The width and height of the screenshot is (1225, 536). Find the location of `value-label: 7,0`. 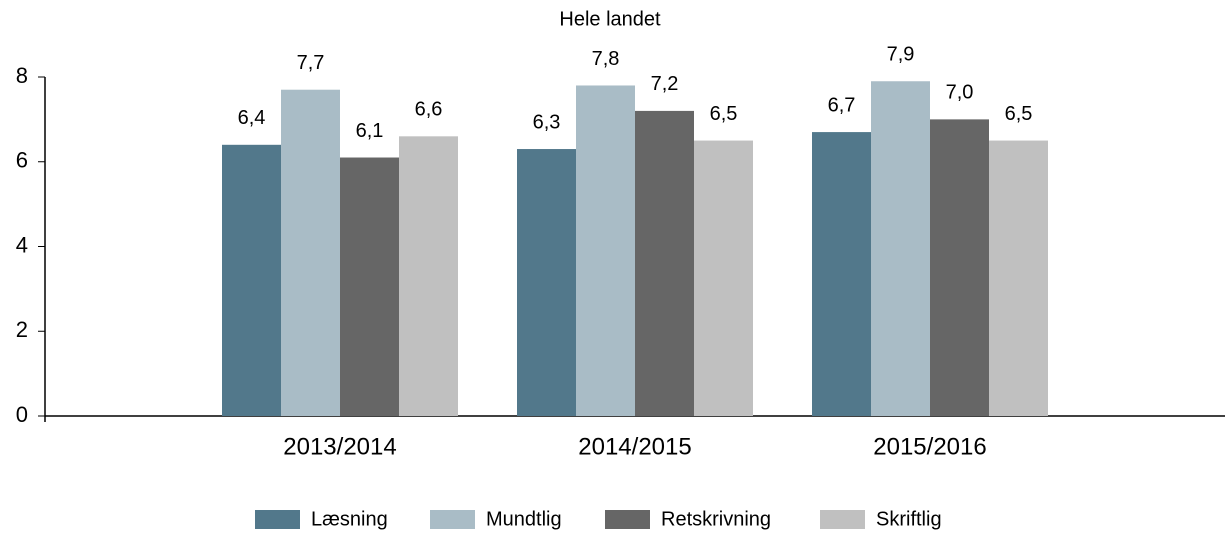

value-label: 7,0 is located at coordinates (960, 93).